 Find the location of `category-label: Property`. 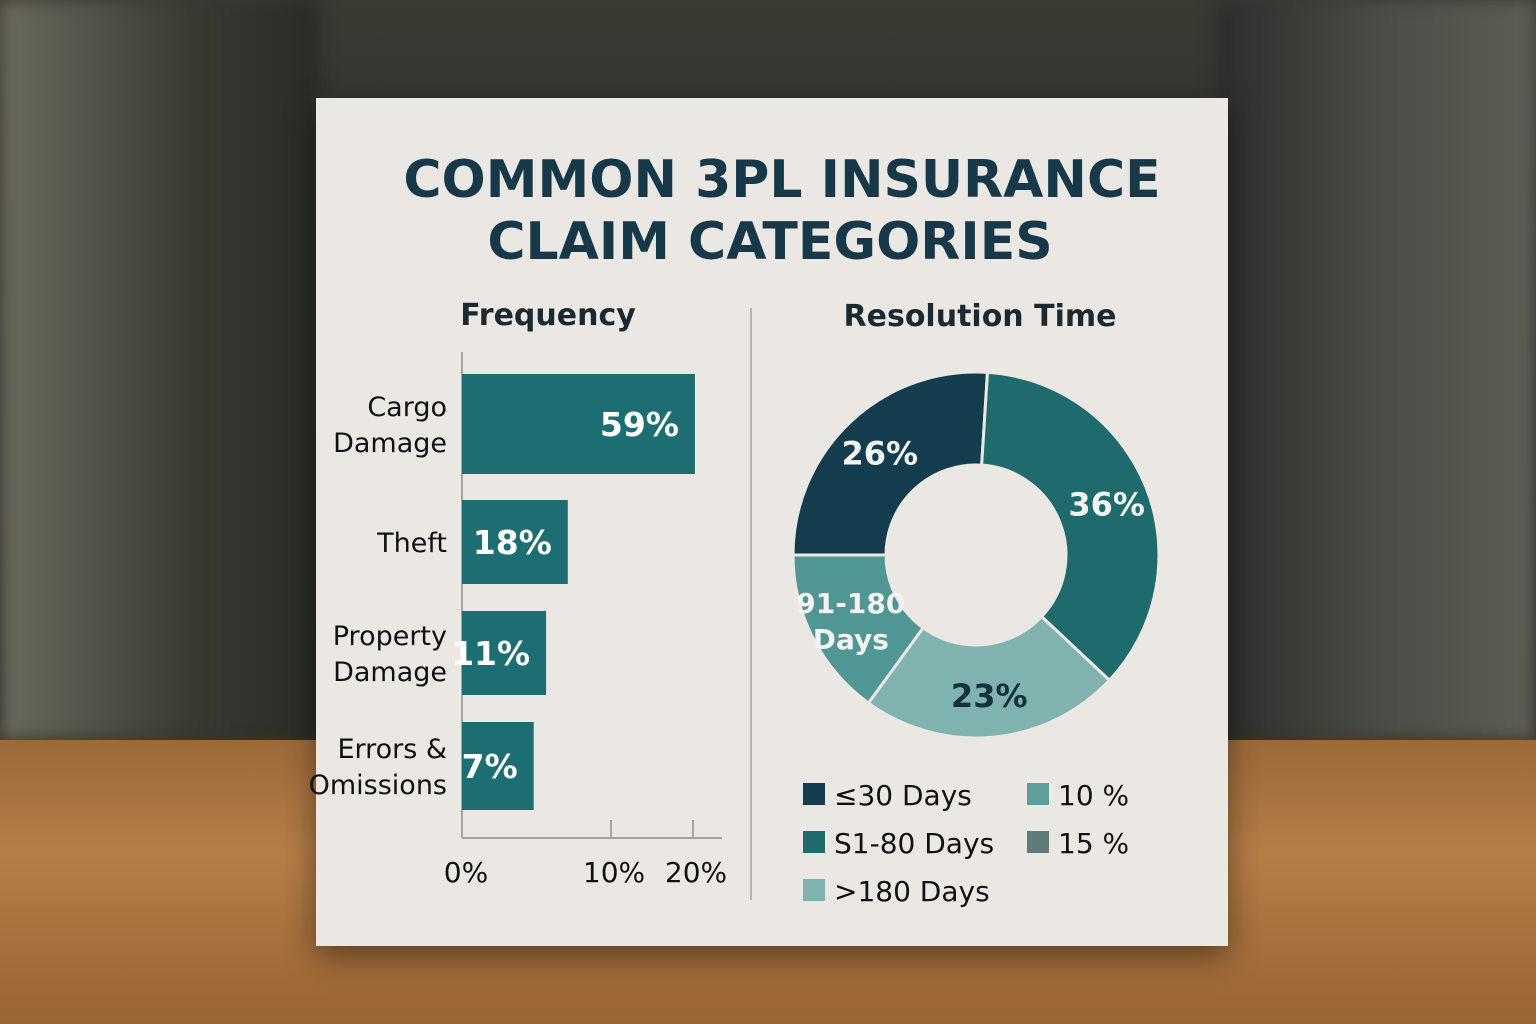

category-label: Property is located at coordinates (390, 636).